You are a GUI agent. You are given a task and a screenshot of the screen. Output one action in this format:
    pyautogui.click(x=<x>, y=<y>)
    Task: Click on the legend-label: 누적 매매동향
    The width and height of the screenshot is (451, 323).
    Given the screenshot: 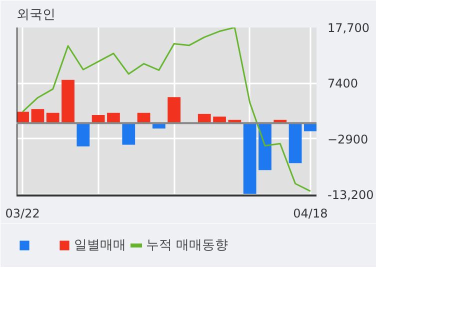 What is the action you would take?
    pyautogui.click(x=187, y=245)
    